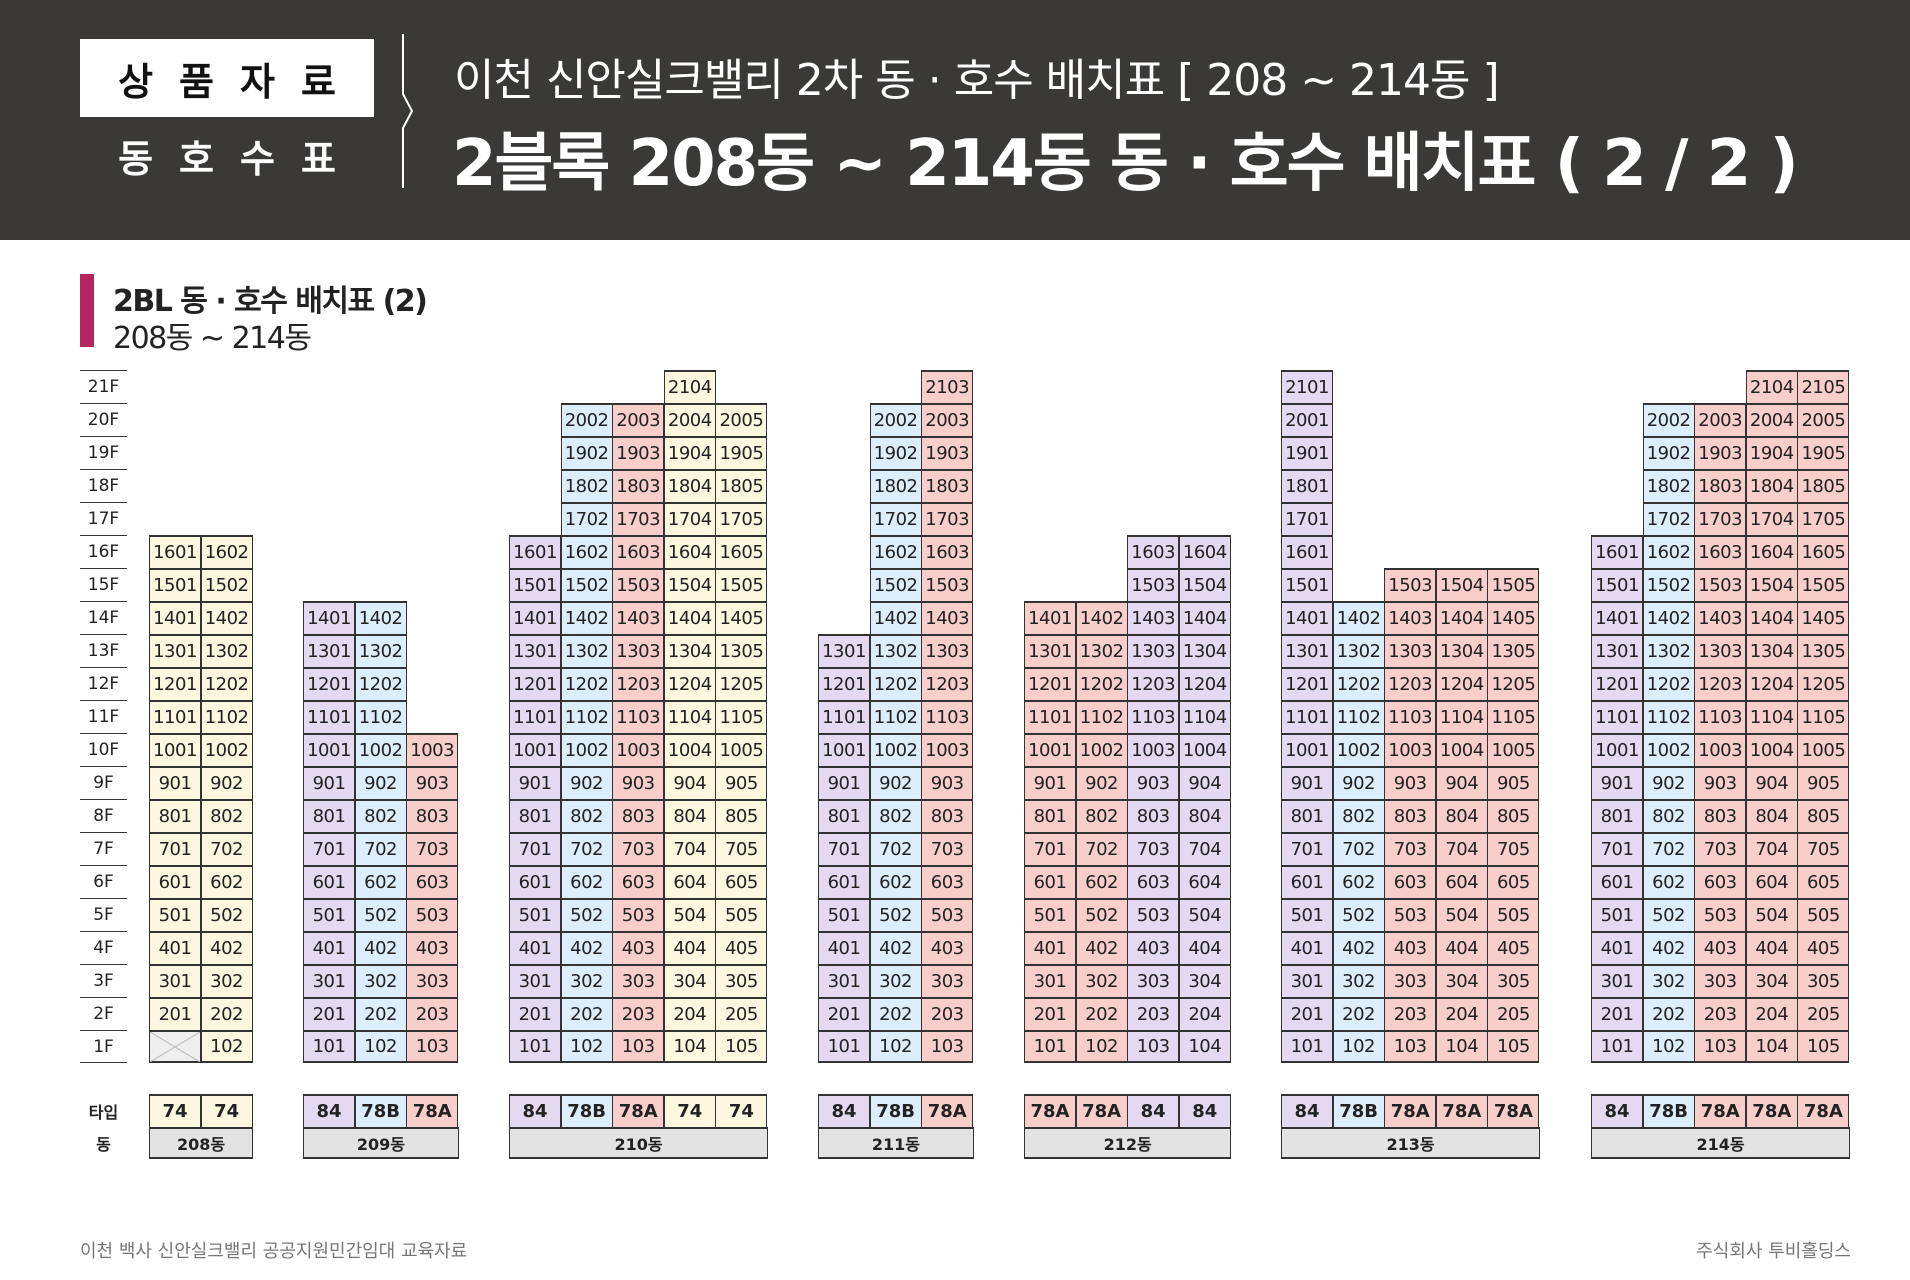 This screenshot has height=1280, width=1910. What do you see at coordinates (103, 980) in the screenshot?
I see `floor-label: 3F` at bounding box center [103, 980].